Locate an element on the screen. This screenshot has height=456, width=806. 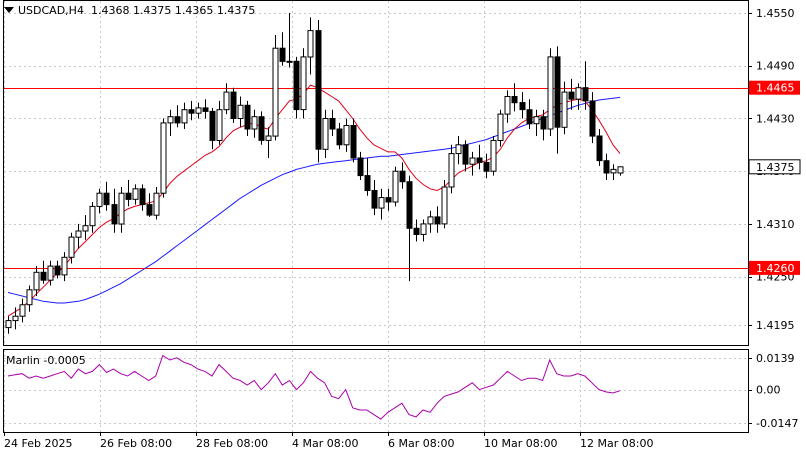
oscillator-axis: 0.0139 0.00 -0.0147 is located at coordinates (773, 391).